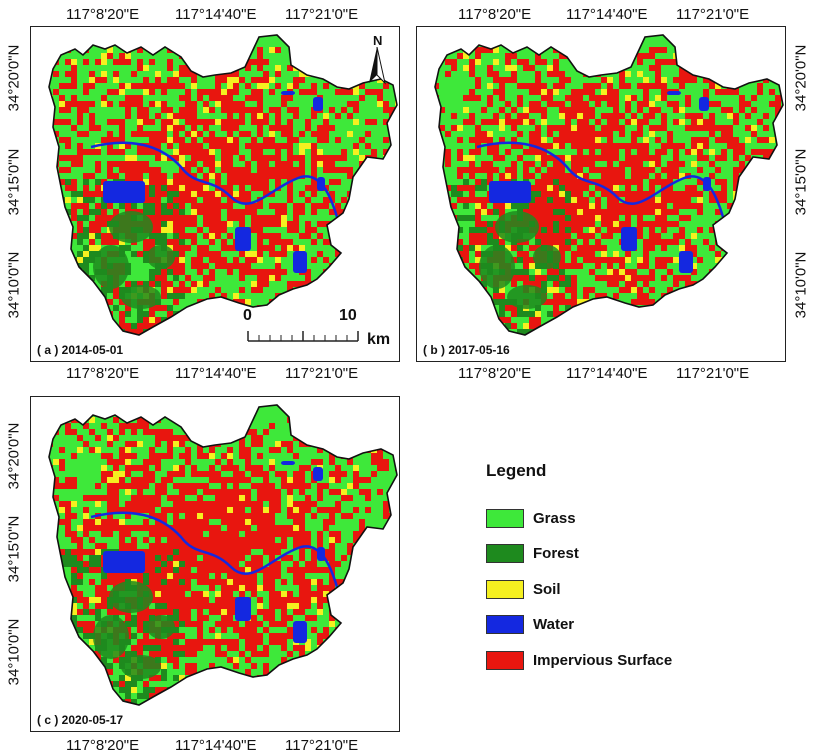 The width and height of the screenshot is (814, 755). What do you see at coordinates (14, 652) in the screenshot?
I see `lat-label-c-3: 34°10'0"N` at bounding box center [14, 652].